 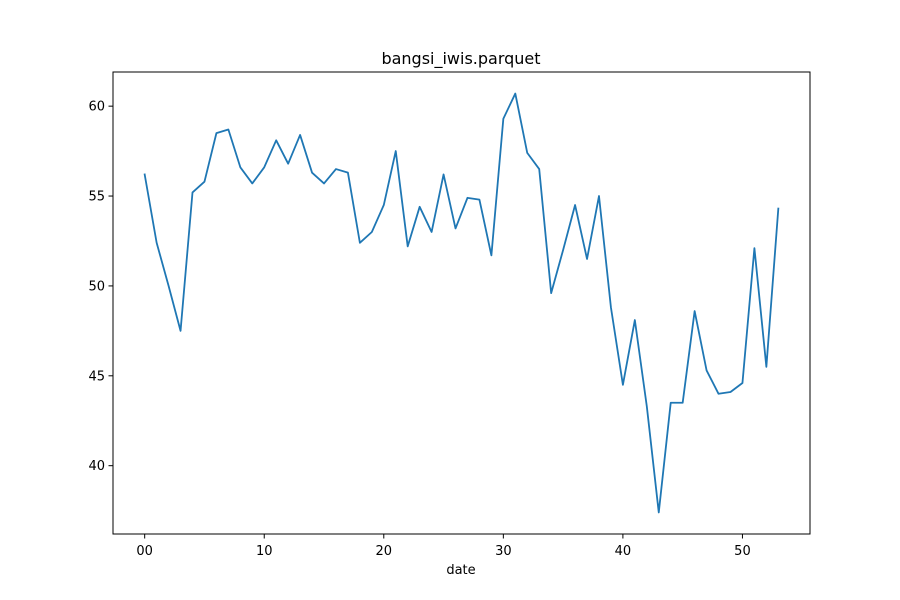 I want to click on x-tick-label: 30, so click(x=503, y=551).